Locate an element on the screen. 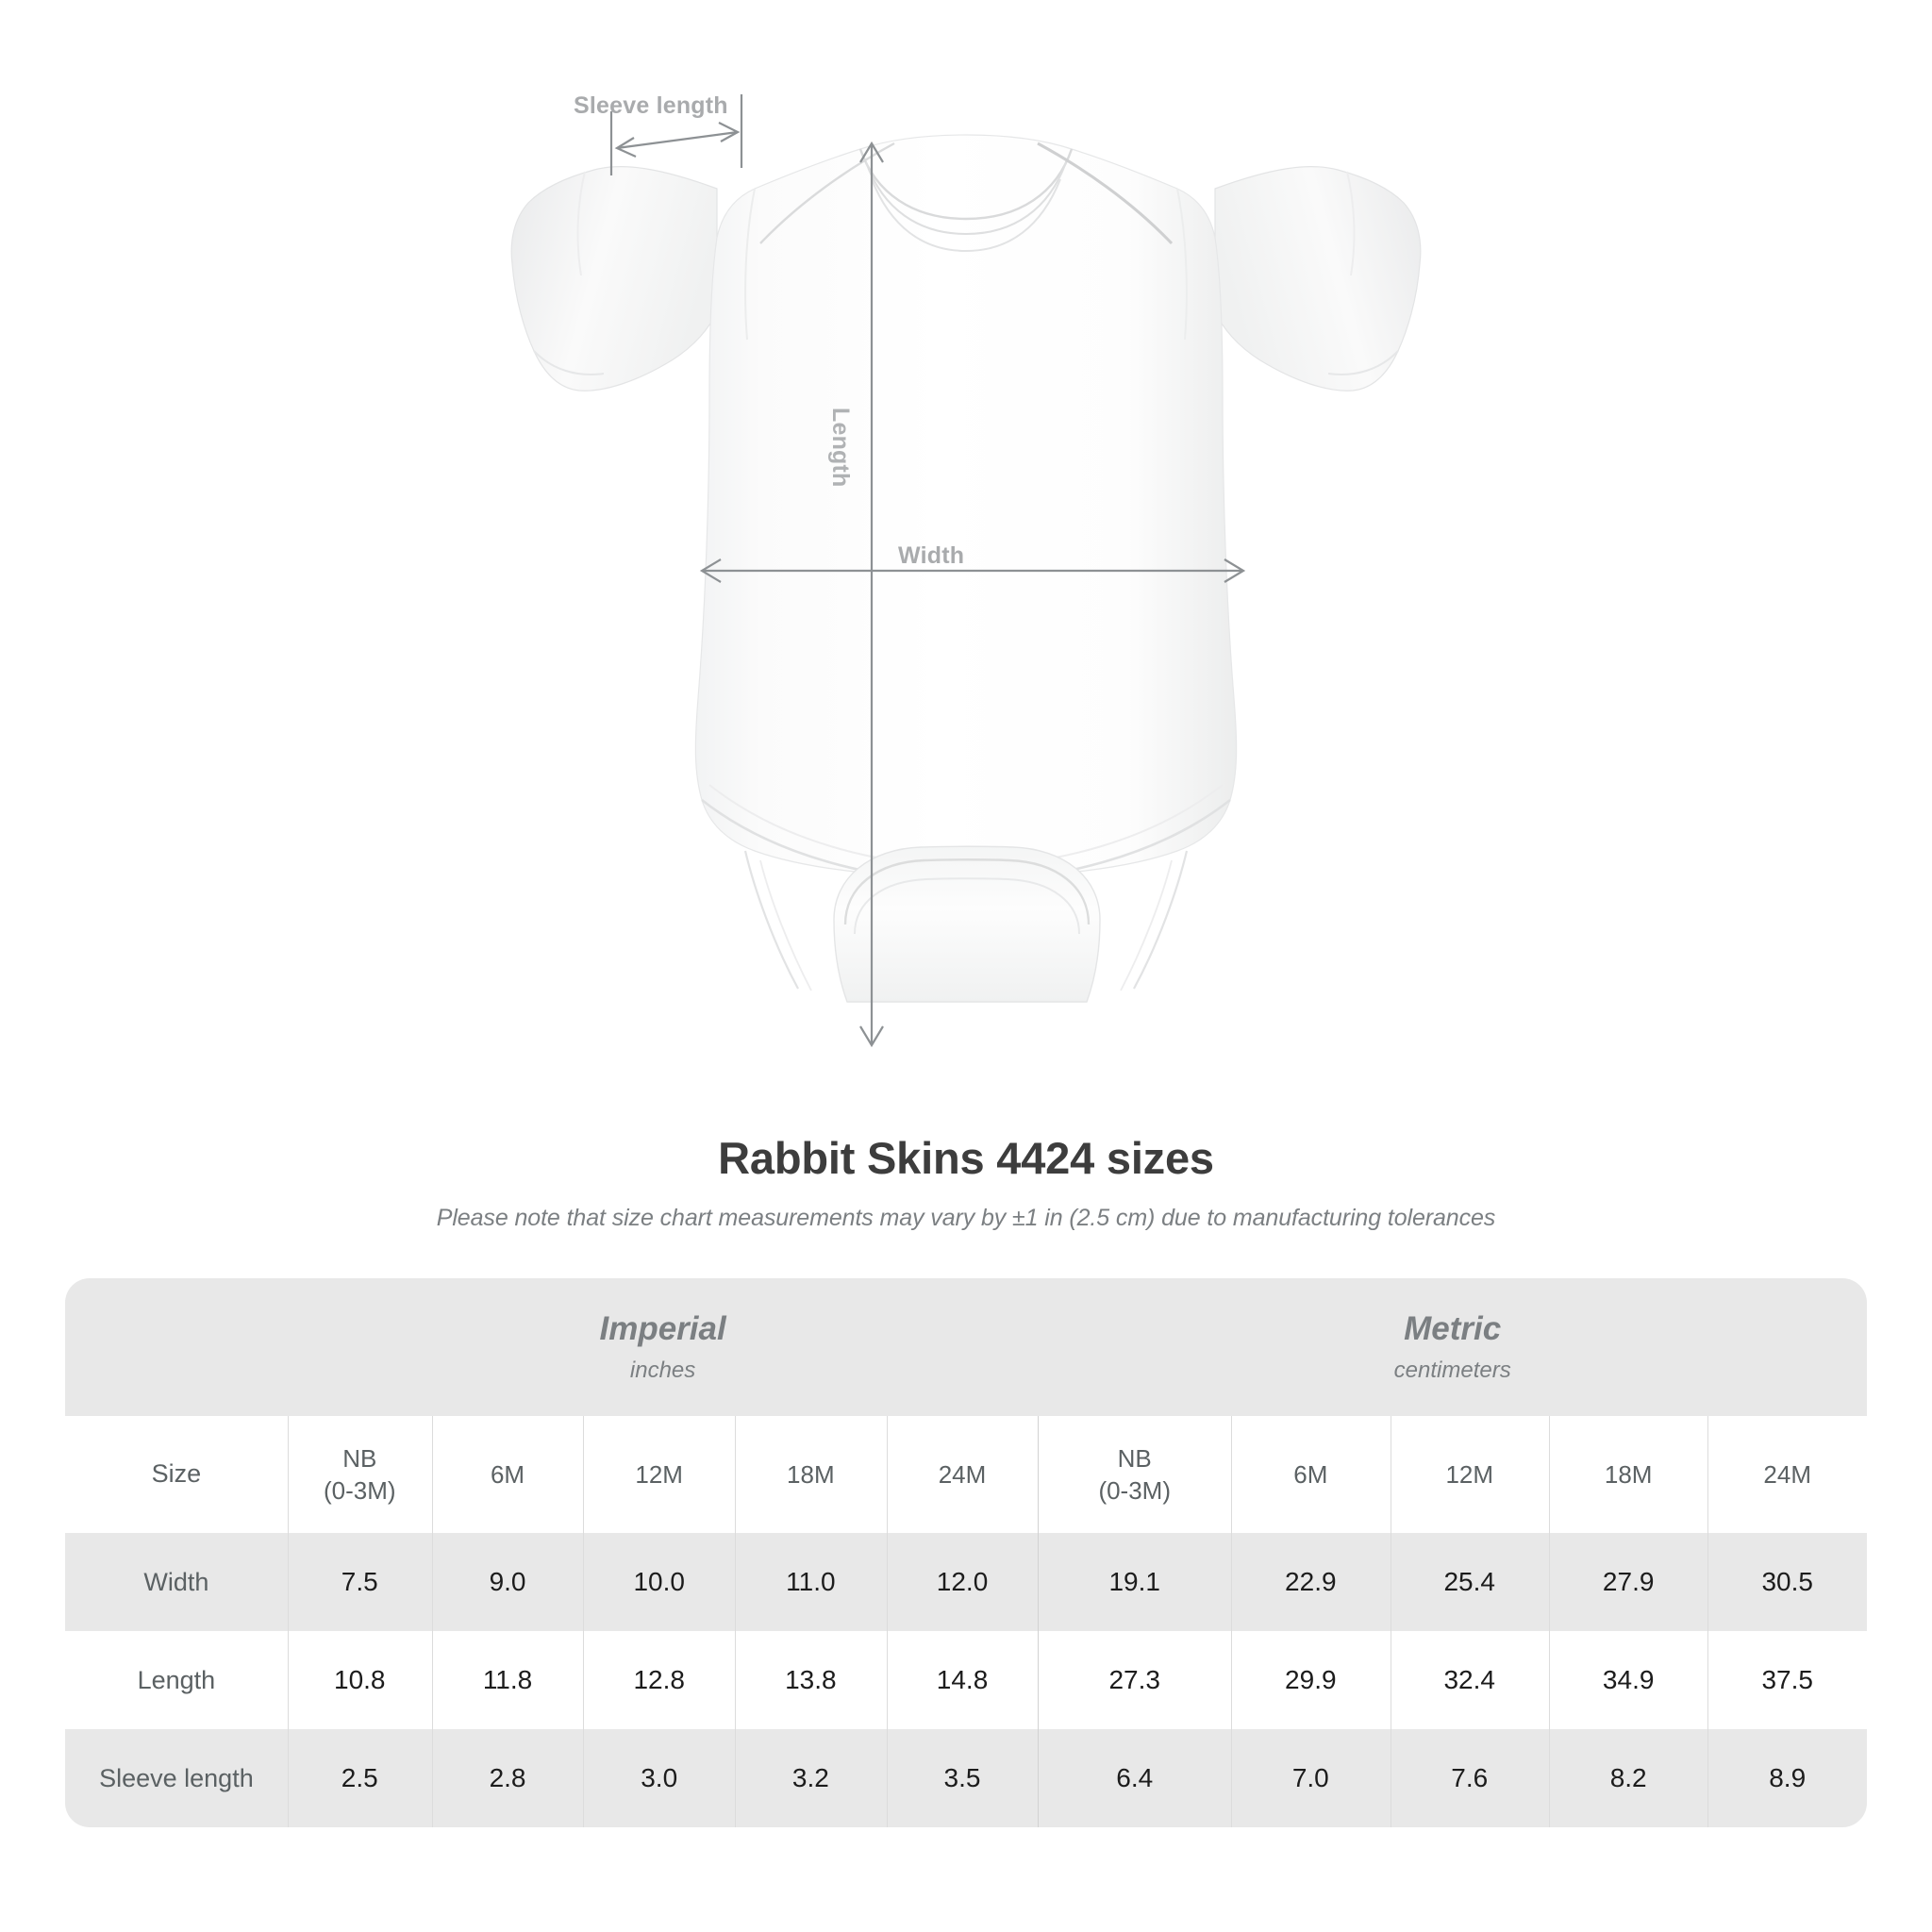  cell-sleeve-metric-12m: 7.6 is located at coordinates (1469, 1778).